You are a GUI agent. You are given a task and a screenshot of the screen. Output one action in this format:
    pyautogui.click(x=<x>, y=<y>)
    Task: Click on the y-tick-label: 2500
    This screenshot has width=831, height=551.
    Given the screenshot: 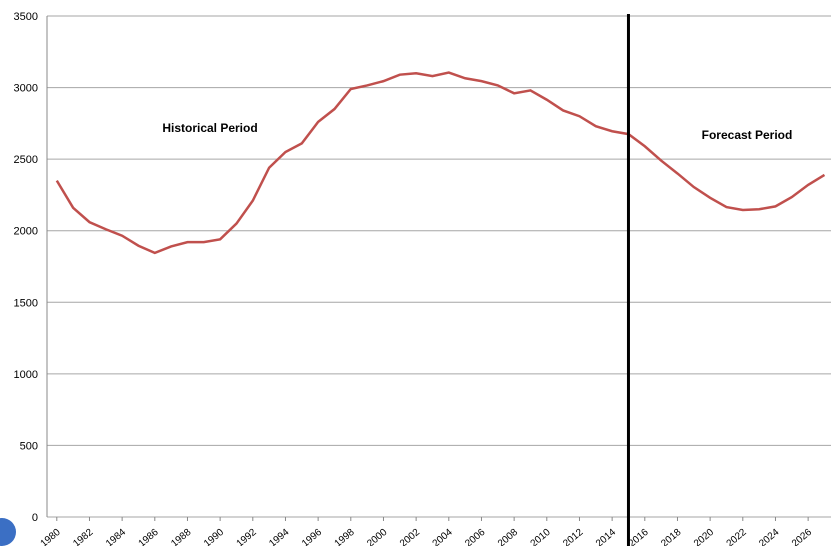 What is the action you would take?
    pyautogui.click(x=26, y=160)
    